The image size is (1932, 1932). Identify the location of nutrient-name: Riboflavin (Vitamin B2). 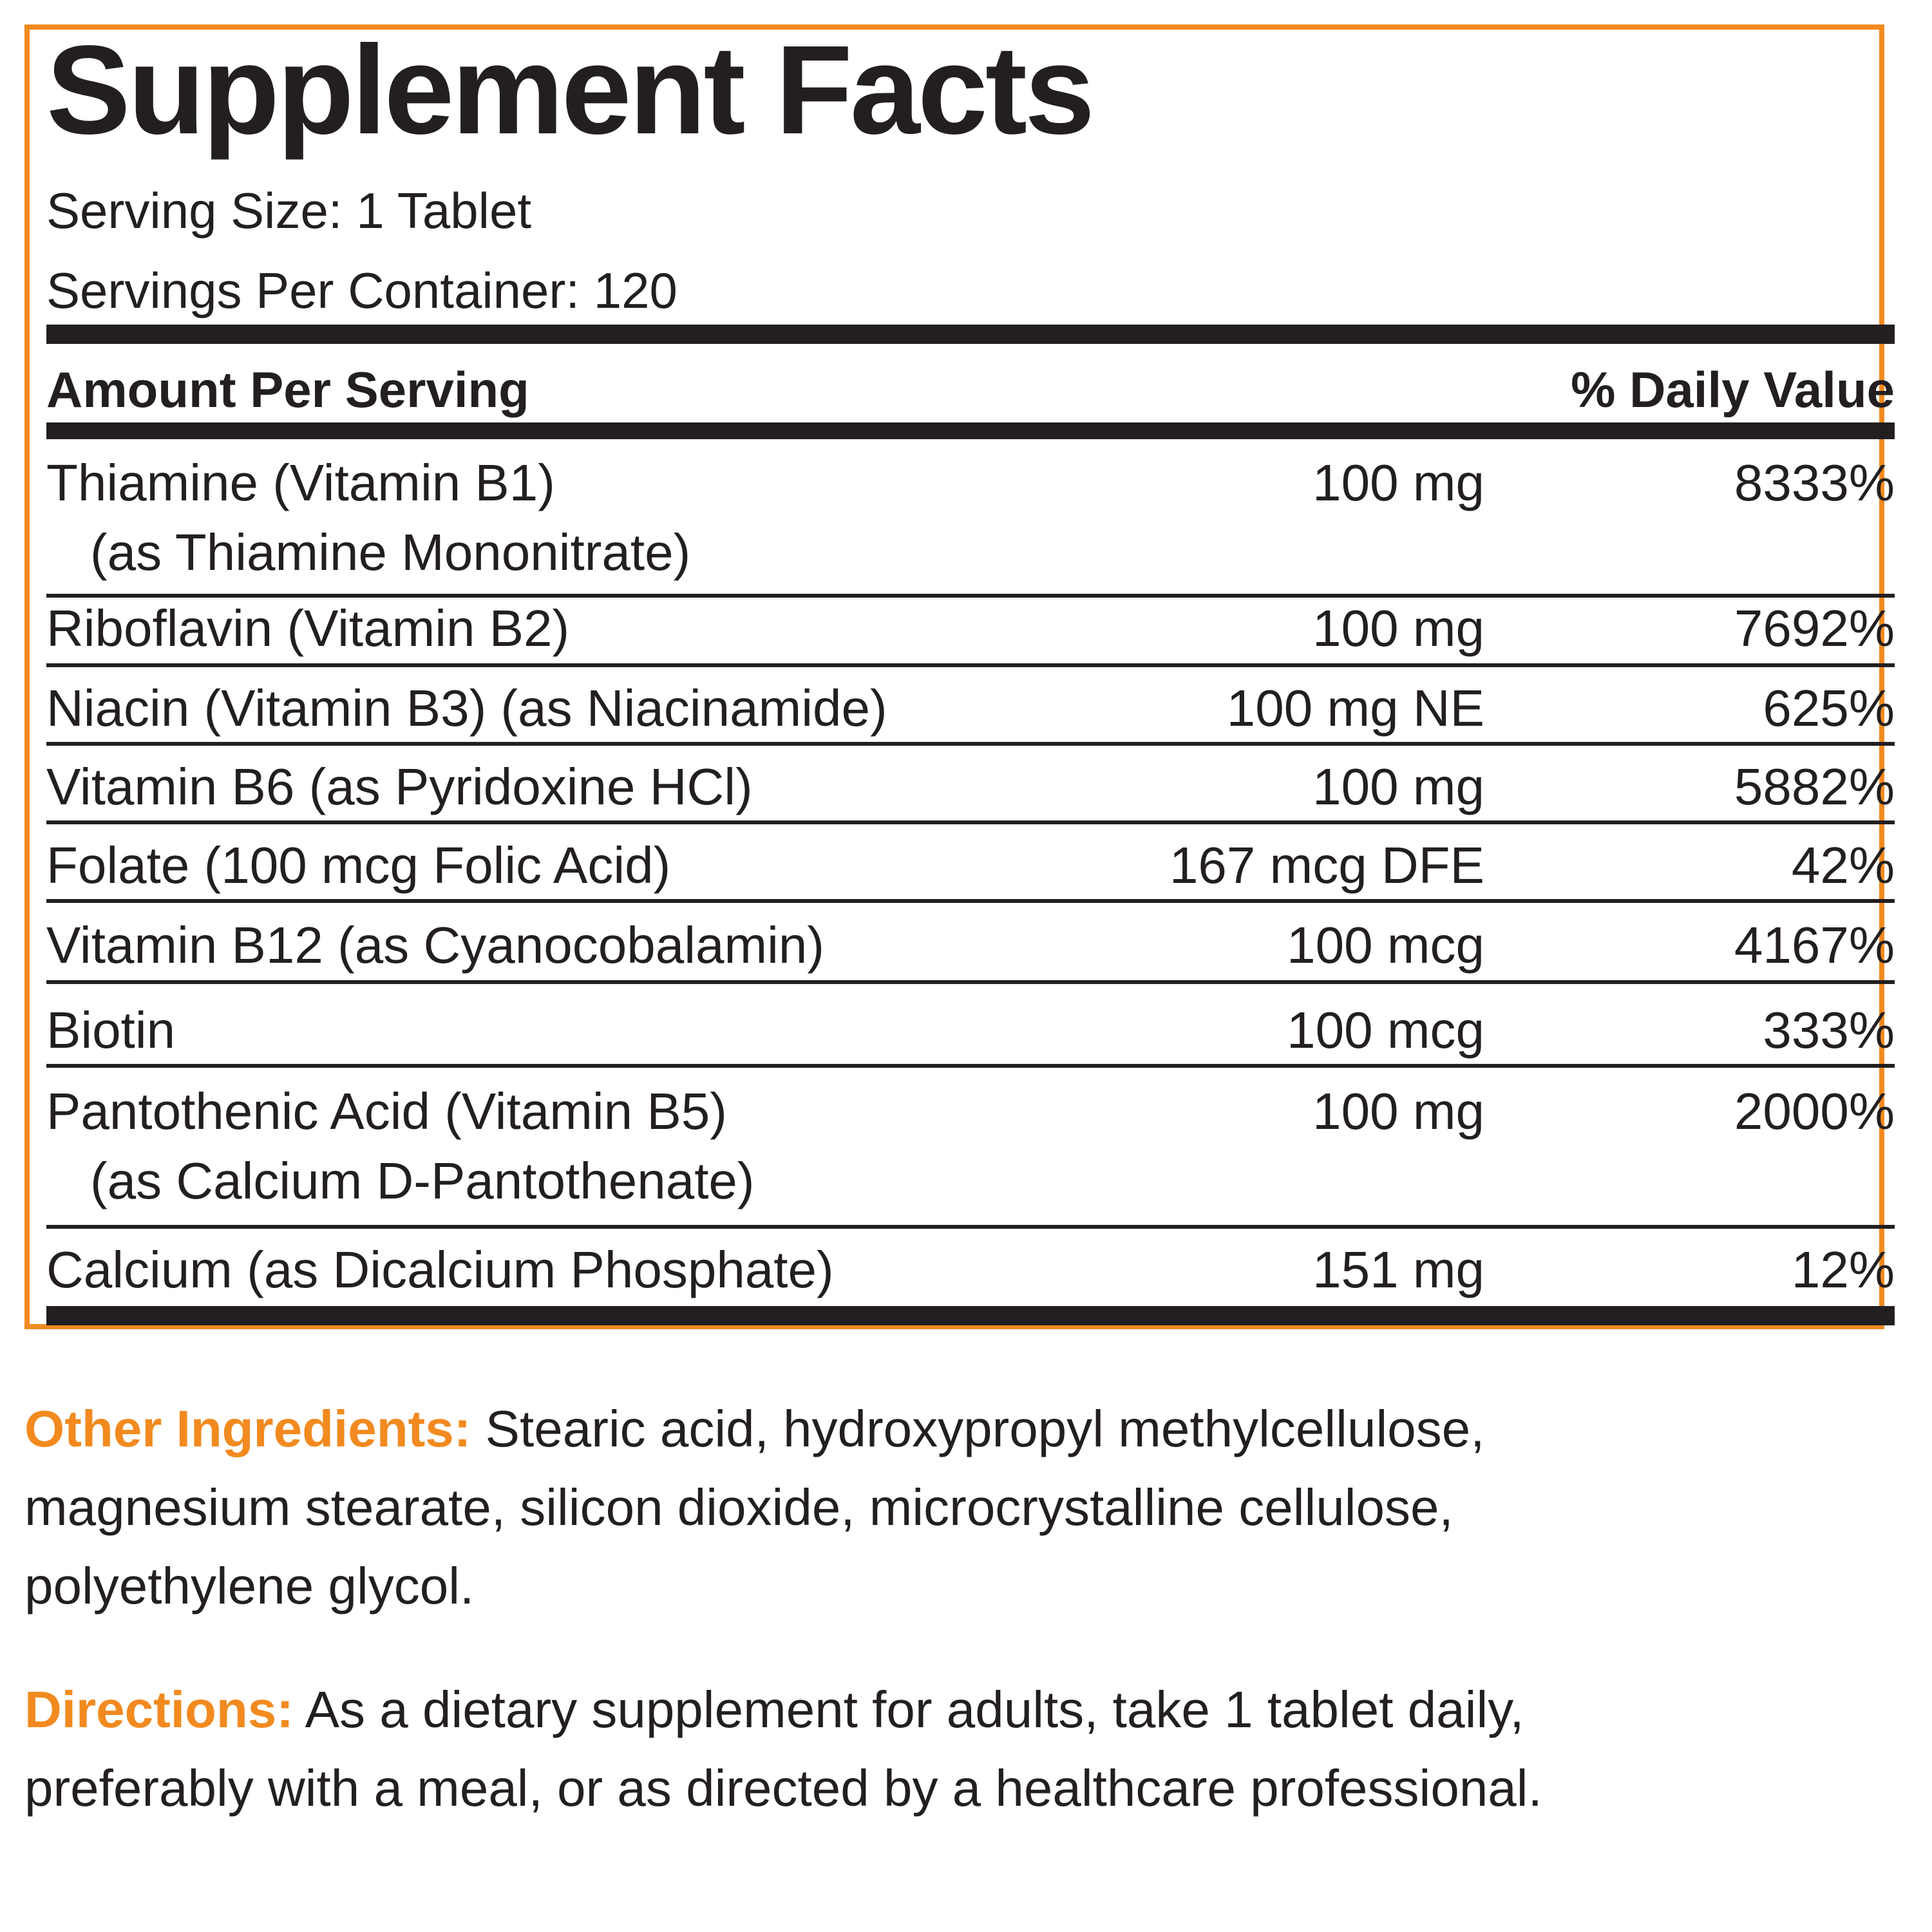
(308, 628).